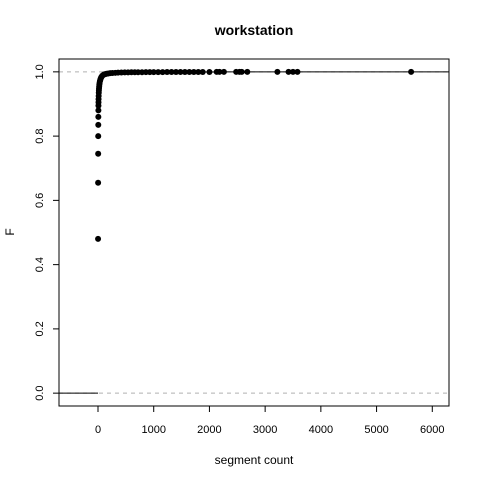 This screenshot has width=480, height=480. What do you see at coordinates (40, 264) in the screenshot?
I see `y-tick-label-2: 0.4` at bounding box center [40, 264].